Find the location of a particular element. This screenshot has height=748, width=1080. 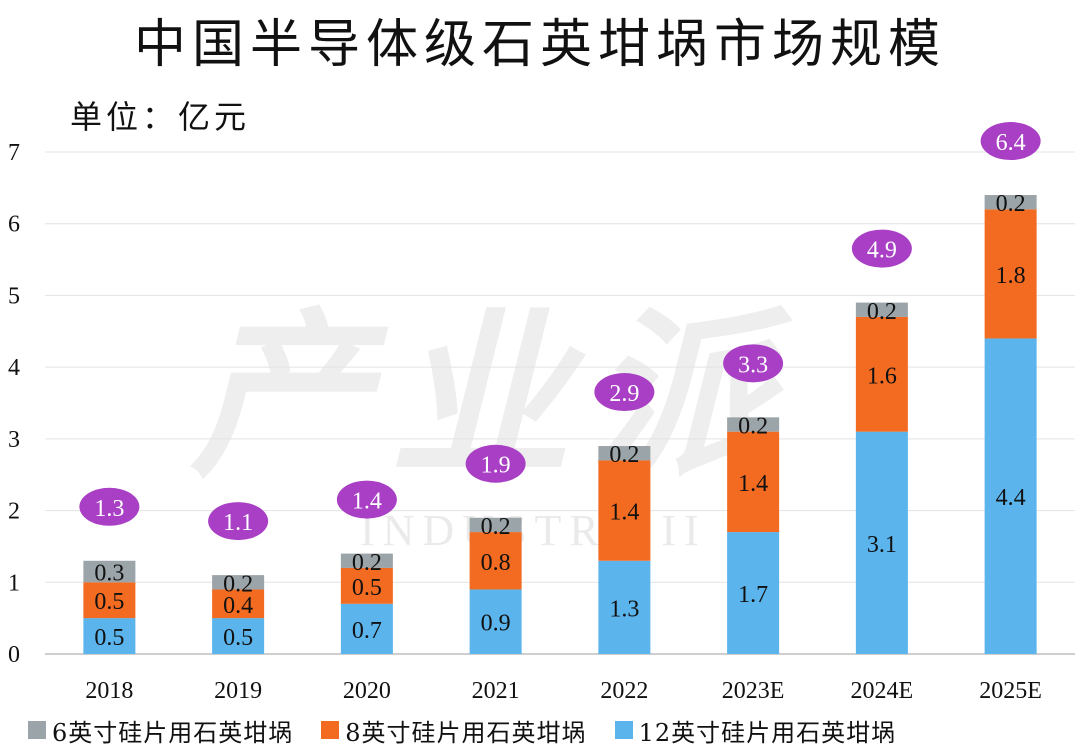

total-label: 1.3 is located at coordinates (109, 509).